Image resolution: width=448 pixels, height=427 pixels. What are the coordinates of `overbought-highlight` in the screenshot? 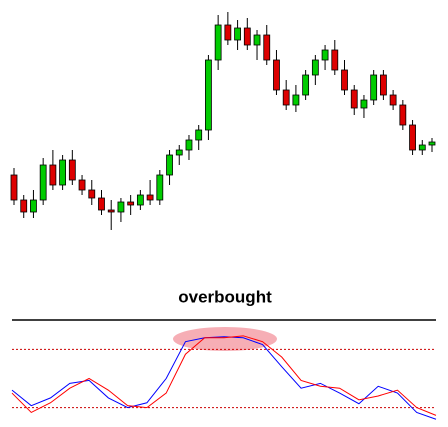 It's located at (225, 339).